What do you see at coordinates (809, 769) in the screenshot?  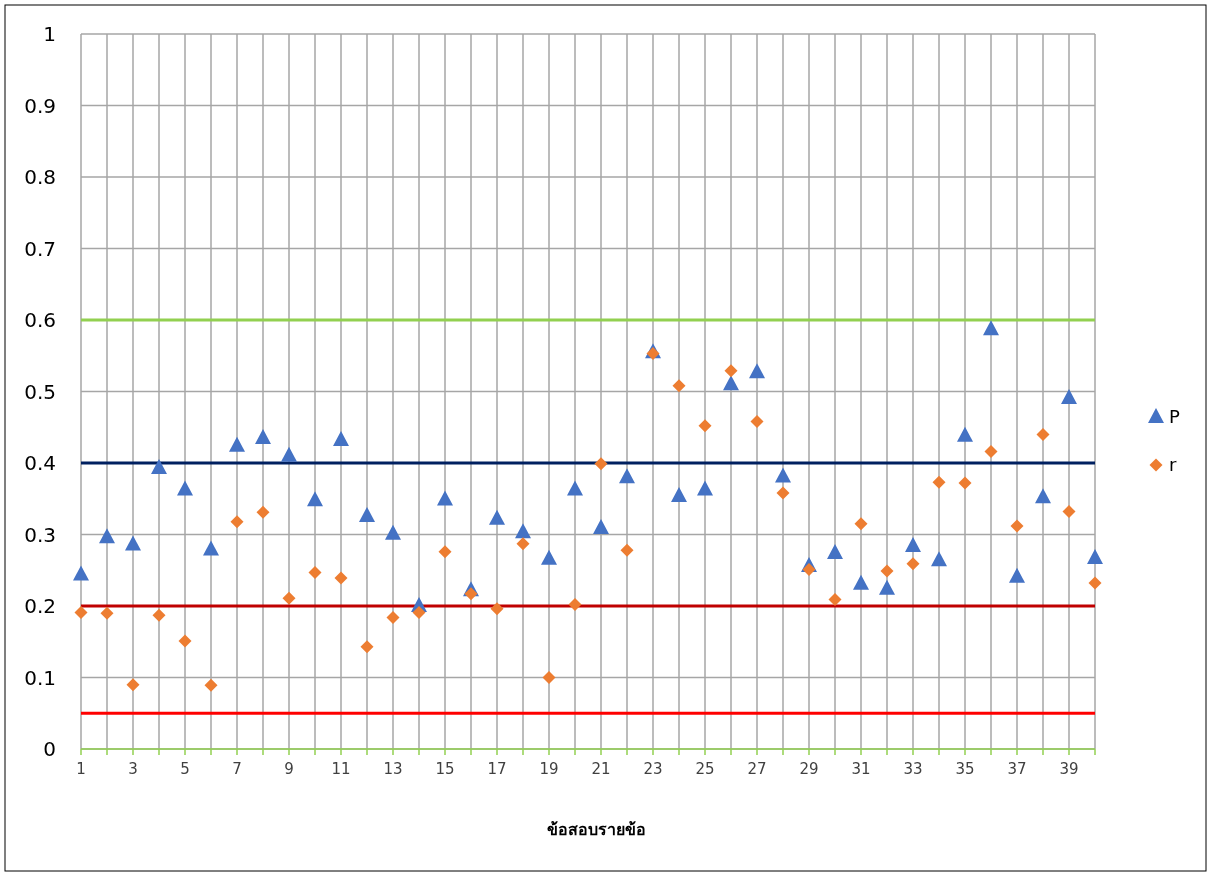 I see `x-tick-label: 29` at bounding box center [809, 769].